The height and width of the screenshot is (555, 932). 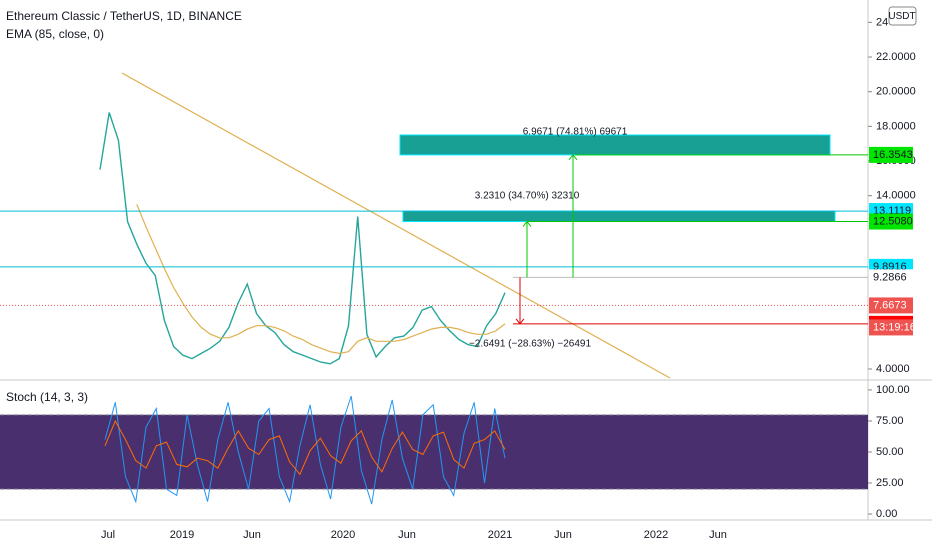 I want to click on y-tick-label: 18.0000, so click(x=896, y=126).